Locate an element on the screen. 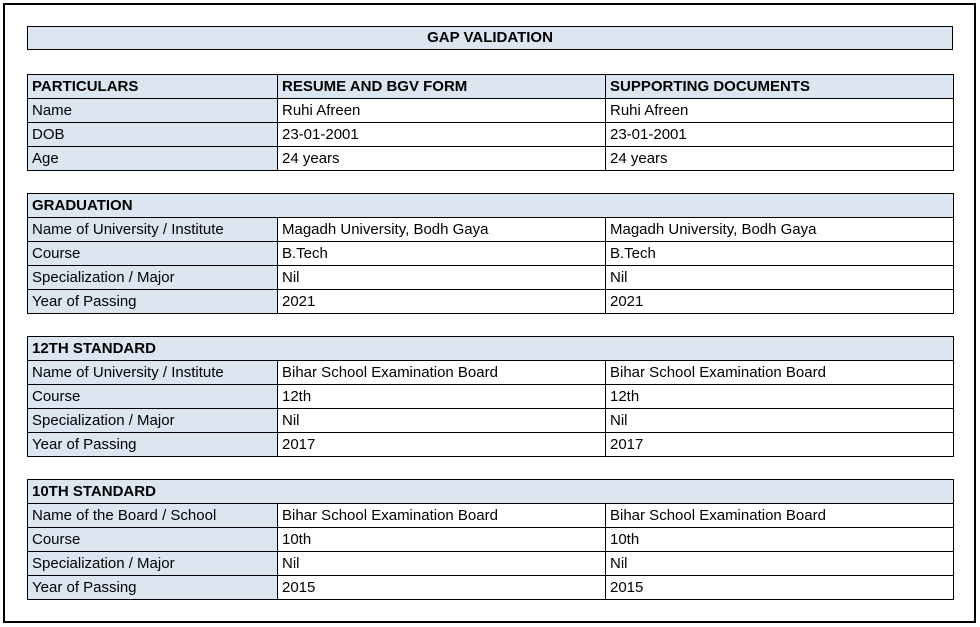  table-row: Year of Passing 2015 2015 is located at coordinates (491, 587).